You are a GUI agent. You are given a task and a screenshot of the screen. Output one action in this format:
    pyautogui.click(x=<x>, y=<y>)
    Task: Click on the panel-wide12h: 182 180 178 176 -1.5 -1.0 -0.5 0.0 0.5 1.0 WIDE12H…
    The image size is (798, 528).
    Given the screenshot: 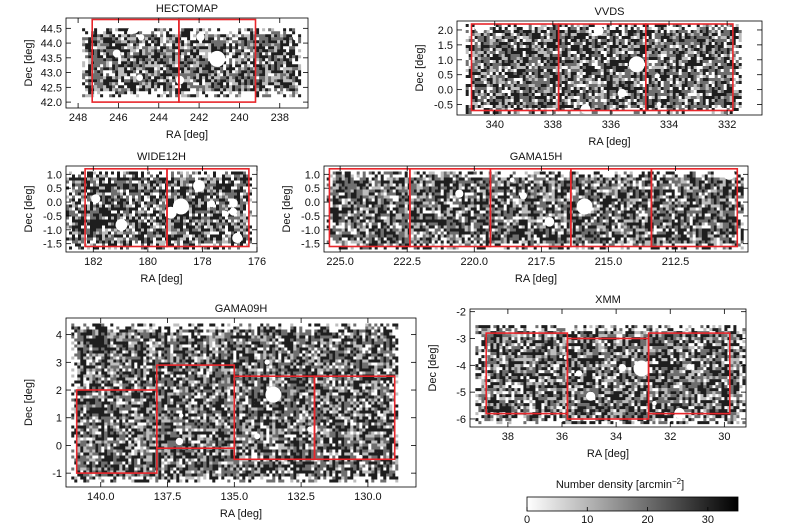 What is the action you would take?
    pyautogui.click(x=144, y=218)
    